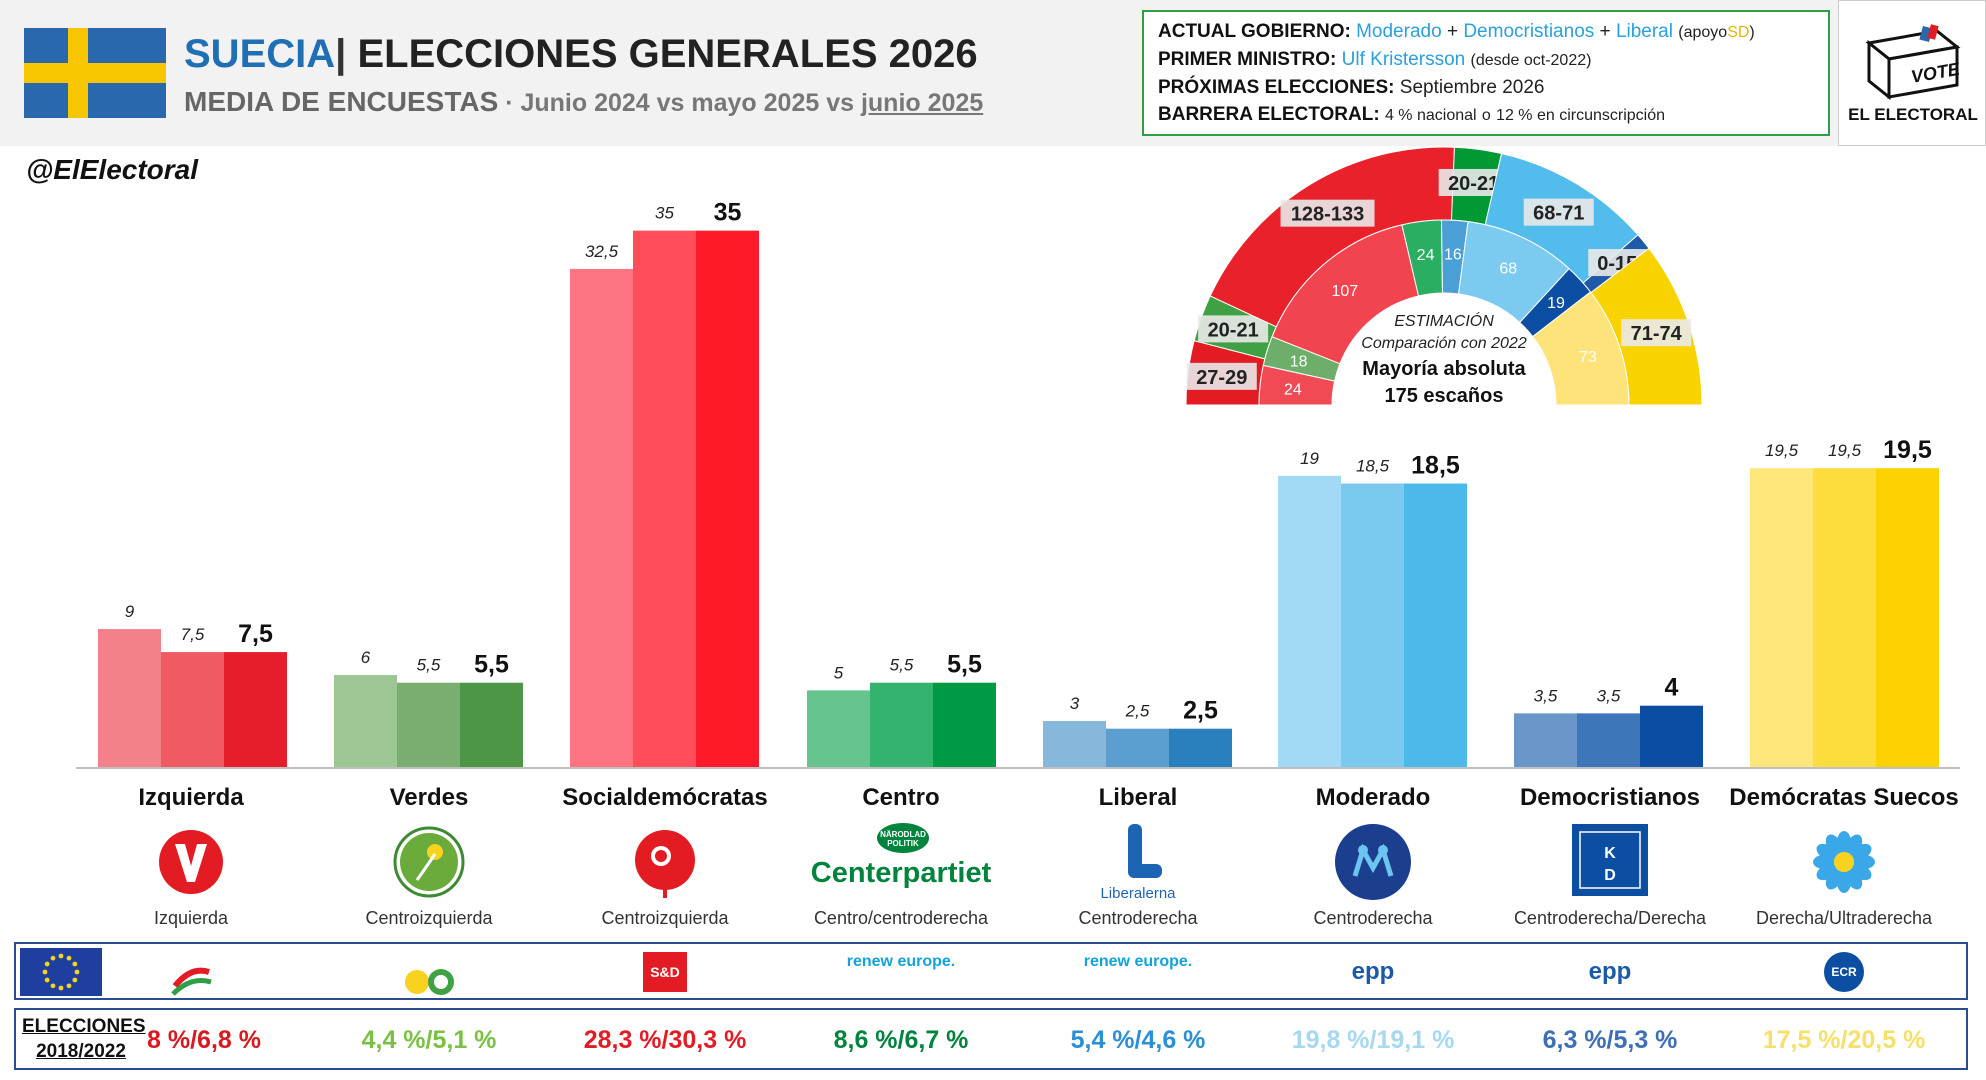 Image resolution: width=1986 pixels, height=1080 pixels. Describe the element at coordinates (429, 797) in the screenshot. I see `party-name-verdes: Verdes` at that location.